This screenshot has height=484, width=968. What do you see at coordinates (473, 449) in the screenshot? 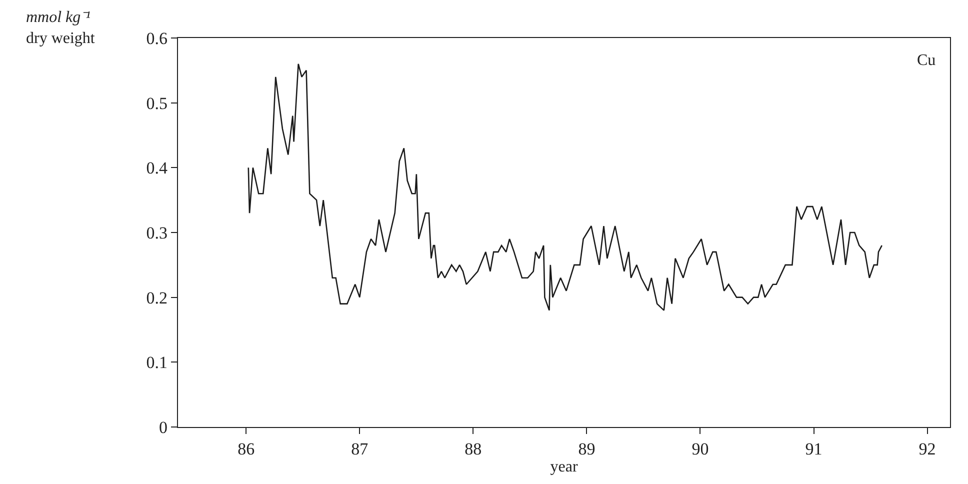
I see `x-tick-label: 88` at bounding box center [473, 449].